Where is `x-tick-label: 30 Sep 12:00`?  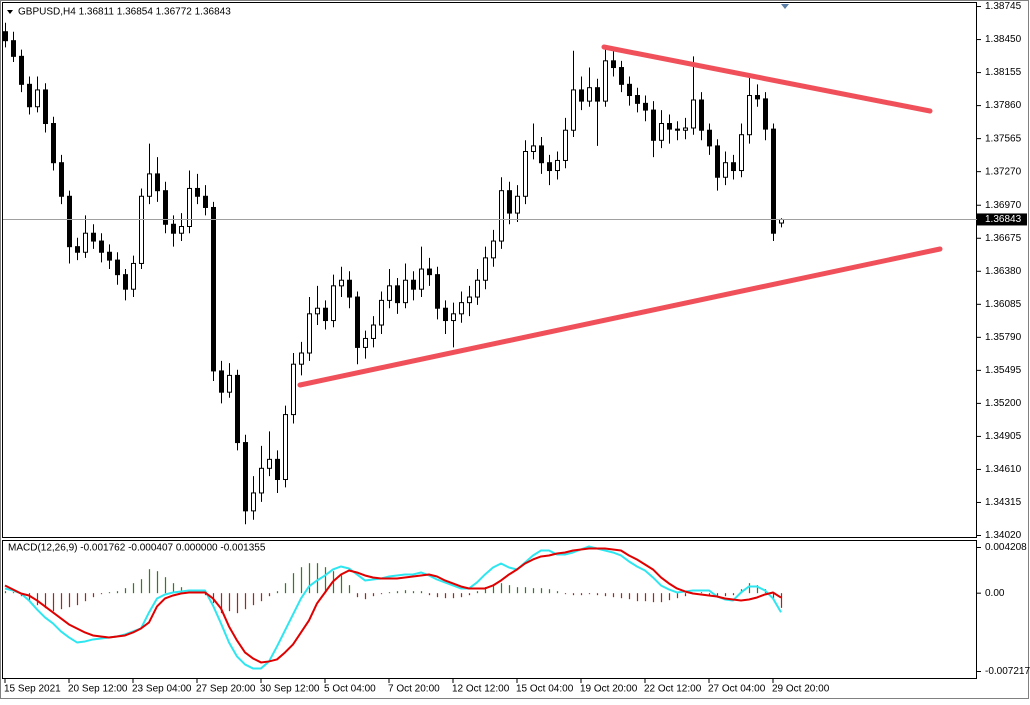
x-tick-label: 30 Sep 12:00 is located at coordinates (290, 689).